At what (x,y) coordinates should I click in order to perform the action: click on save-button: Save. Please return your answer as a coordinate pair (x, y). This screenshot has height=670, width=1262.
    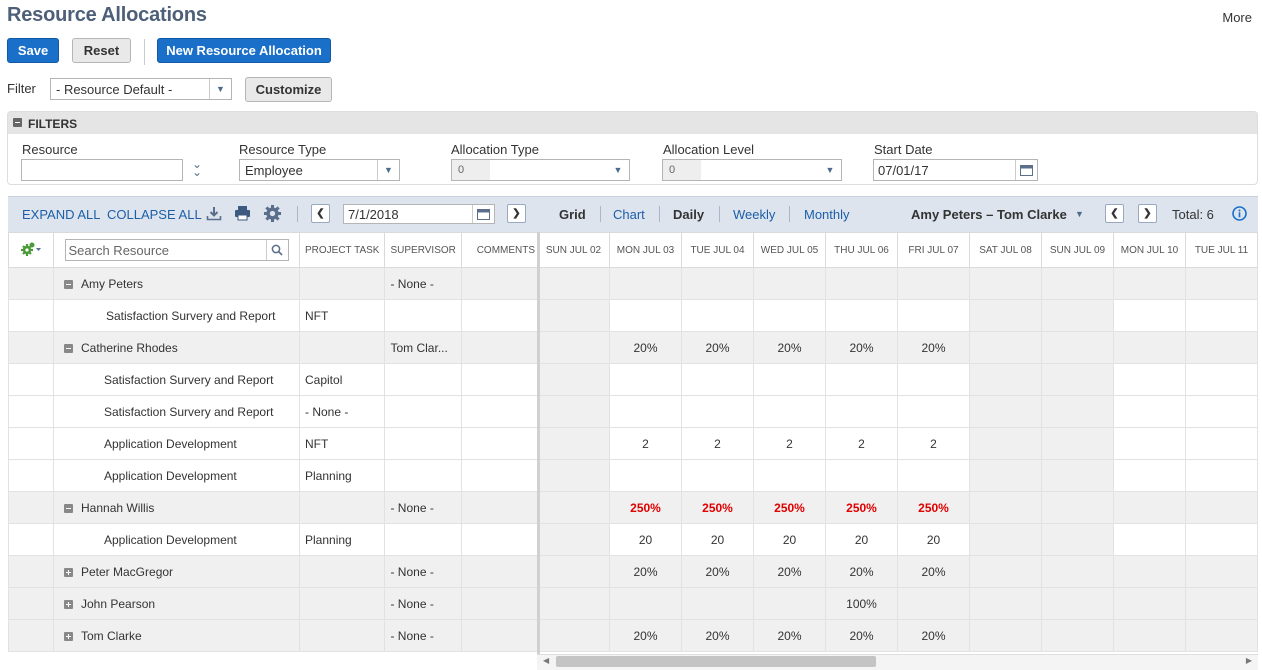
    Looking at the image, I should click on (33, 50).